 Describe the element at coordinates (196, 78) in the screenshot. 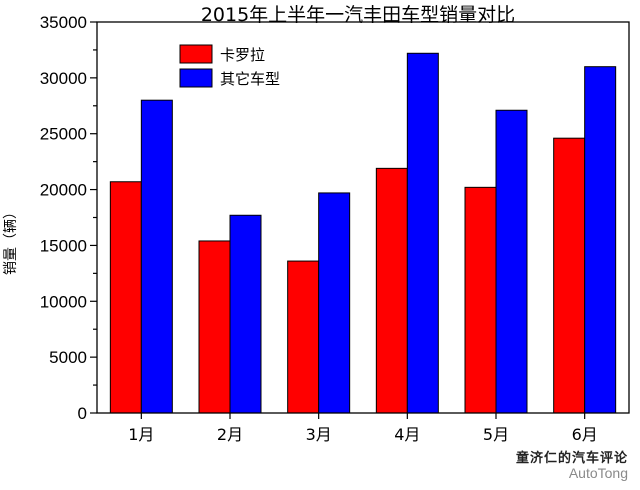

I see `legend-swatch-other` at that location.